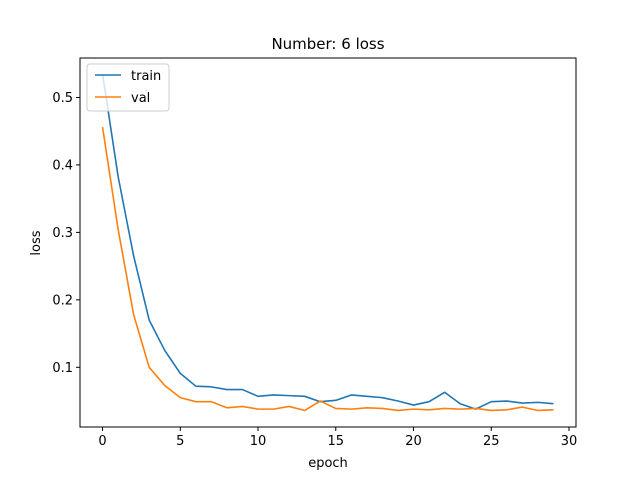 Image resolution: width=640 pixels, height=480 pixels. I want to click on x-tick-label: 30, so click(569, 441).